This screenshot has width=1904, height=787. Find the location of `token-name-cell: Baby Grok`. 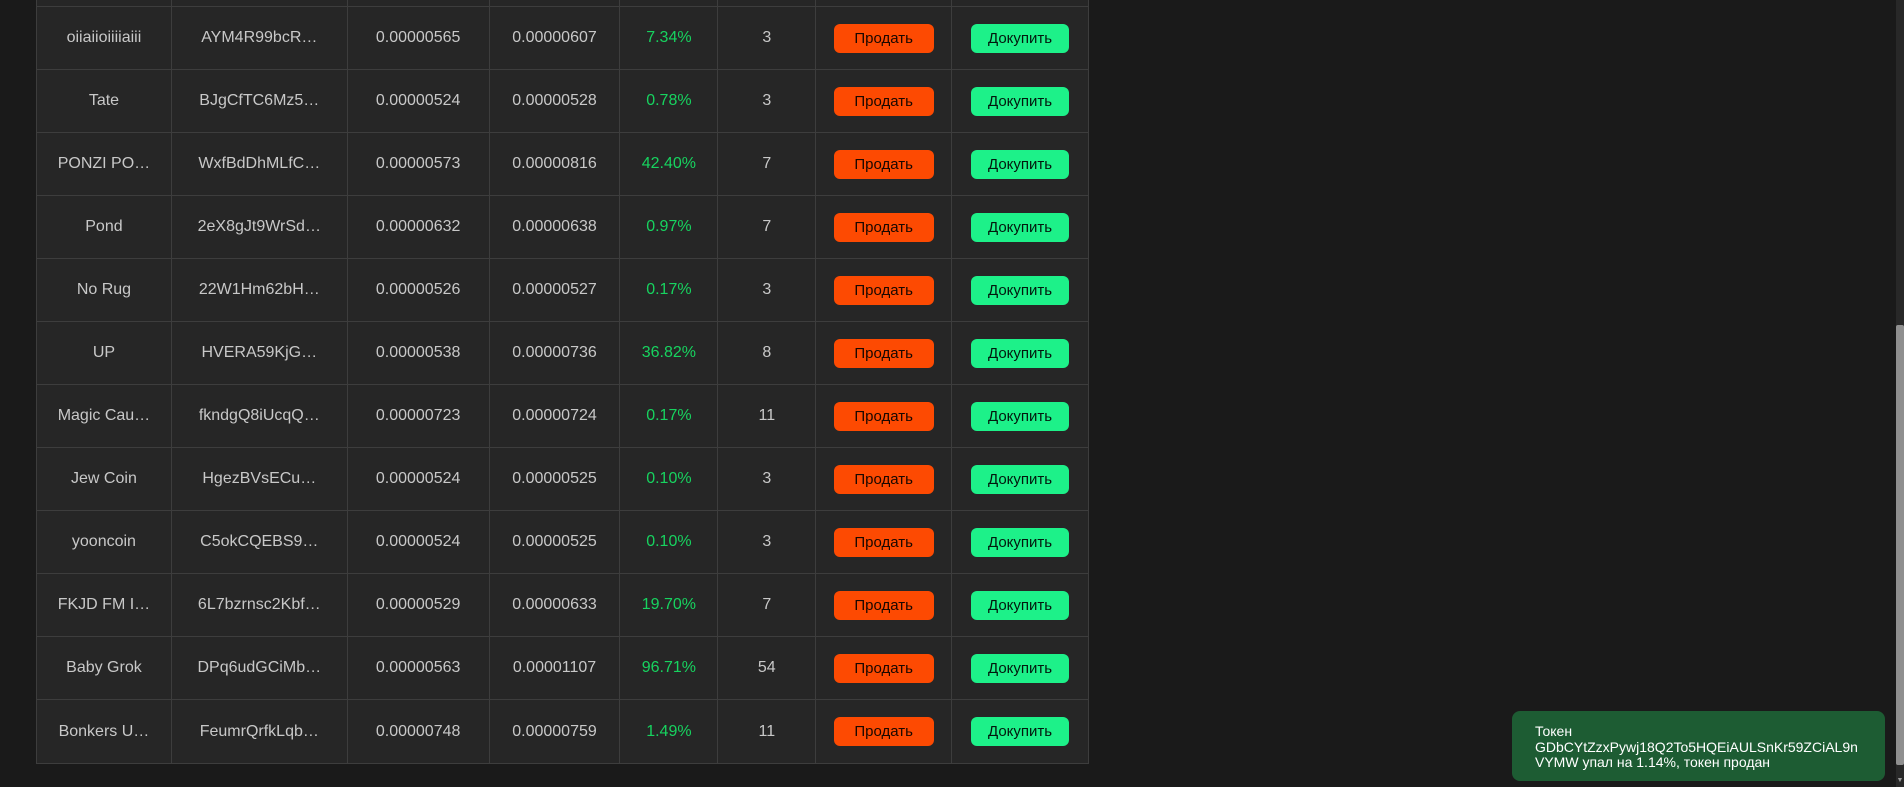

token-name-cell: Baby Grok is located at coordinates (104, 668).